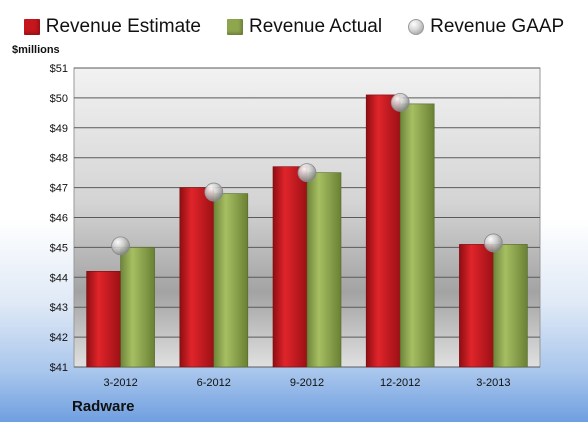  Describe the element at coordinates (214, 383) in the screenshot. I see `x-tick-label: 6-2012` at that location.